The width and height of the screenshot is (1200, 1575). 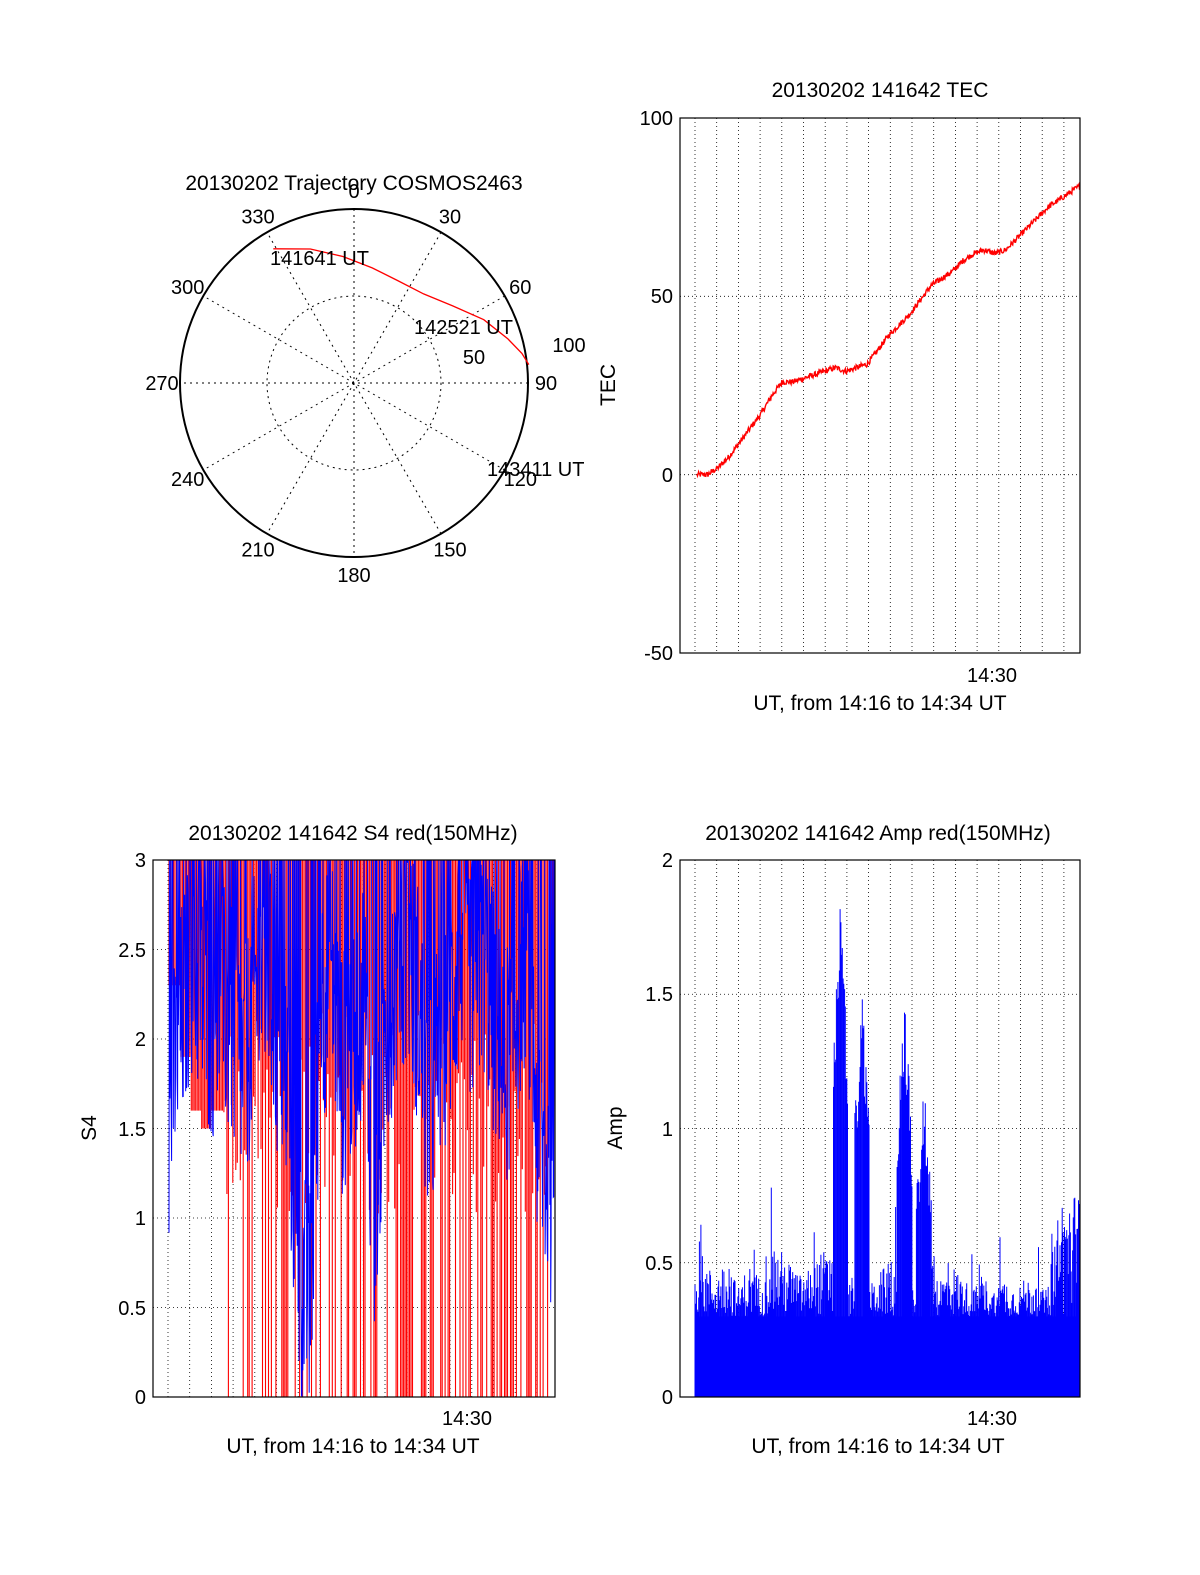 I want to click on amp-ytick-2: 2, so click(x=667, y=861).